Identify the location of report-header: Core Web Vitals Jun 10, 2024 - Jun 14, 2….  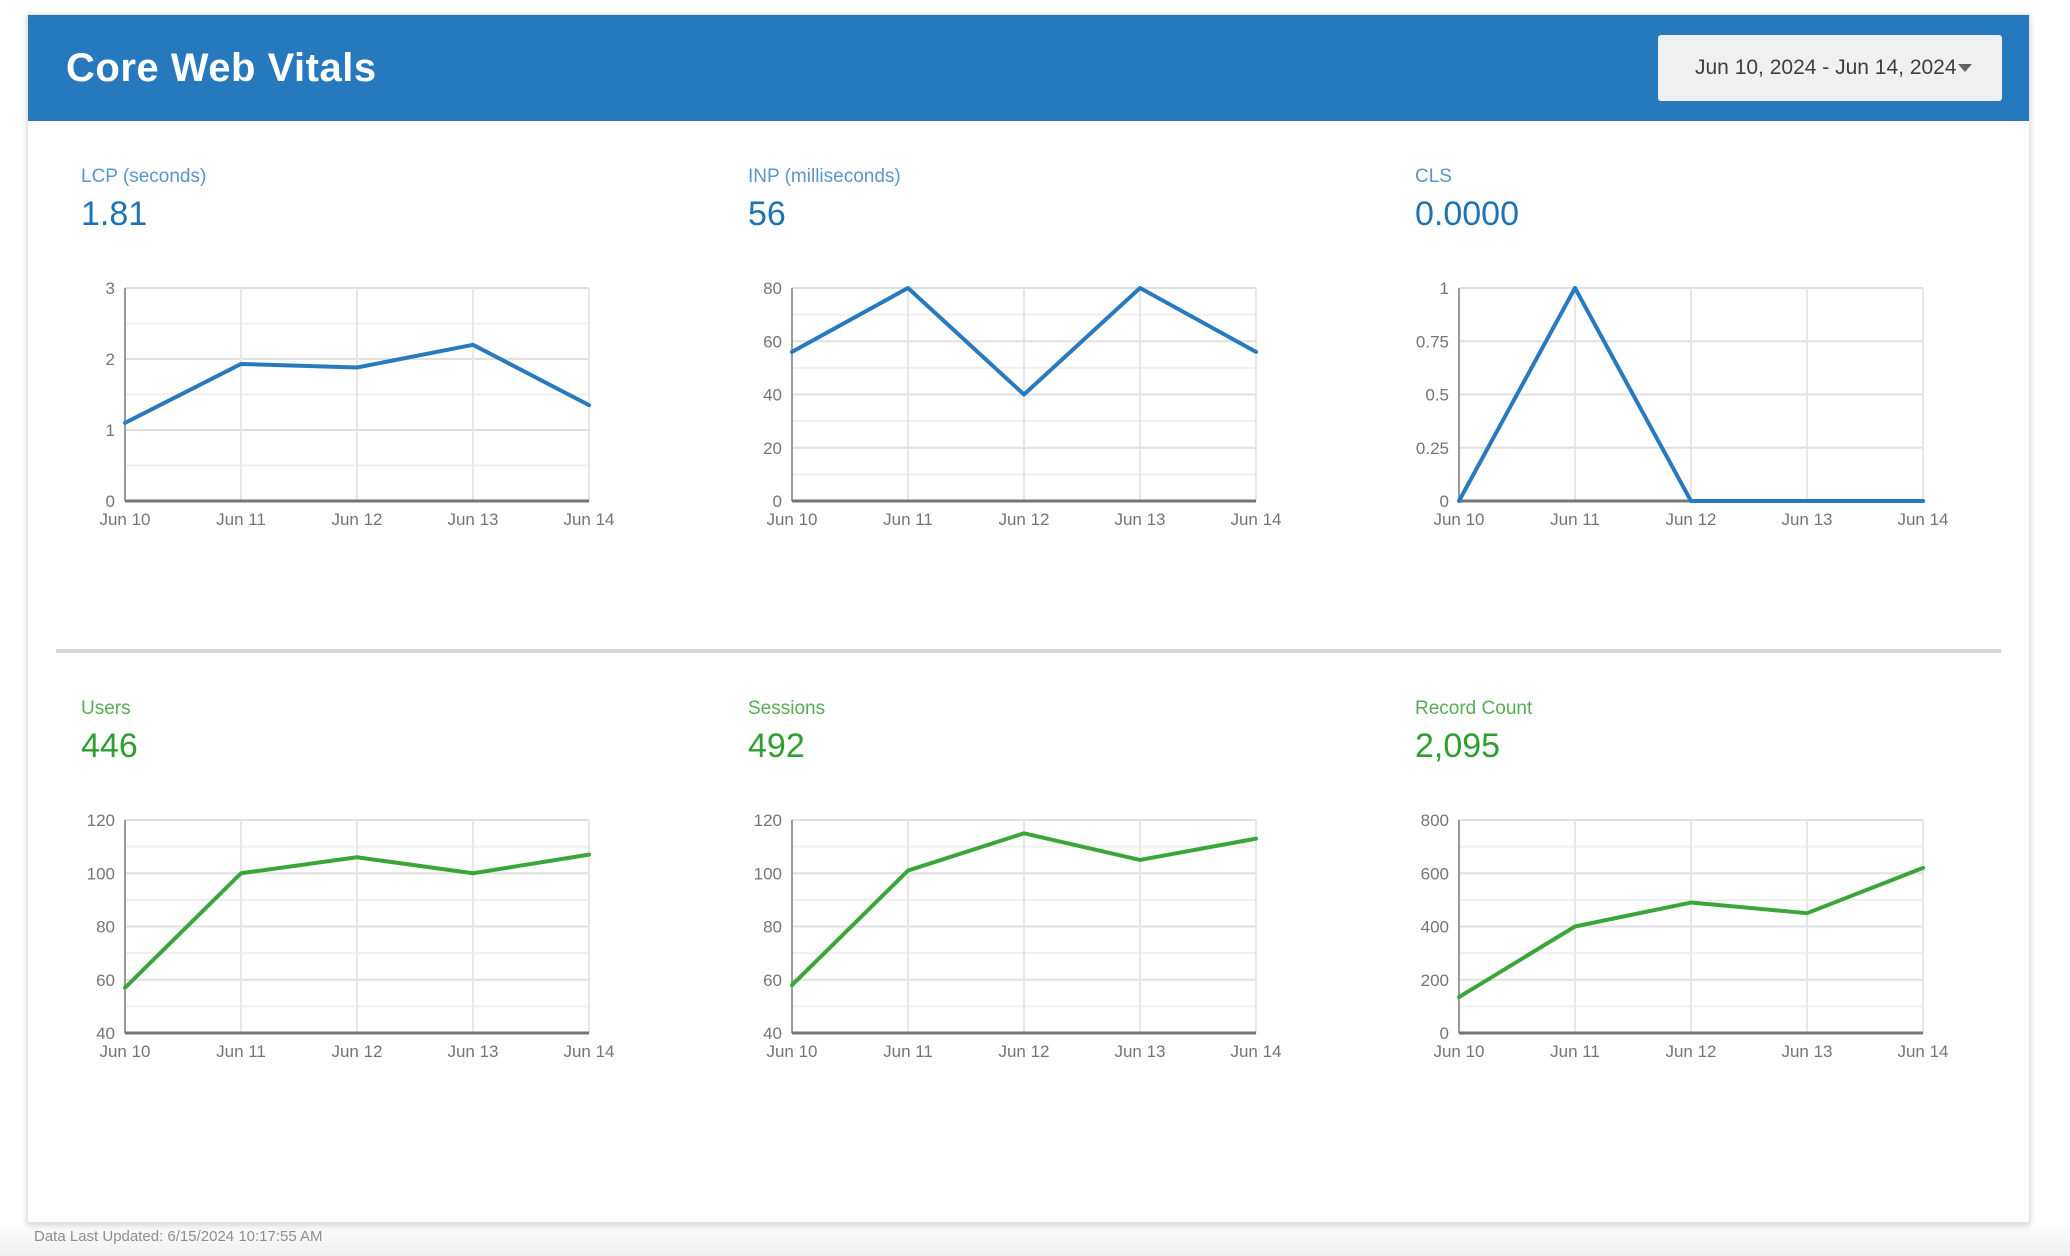
(1028, 68).